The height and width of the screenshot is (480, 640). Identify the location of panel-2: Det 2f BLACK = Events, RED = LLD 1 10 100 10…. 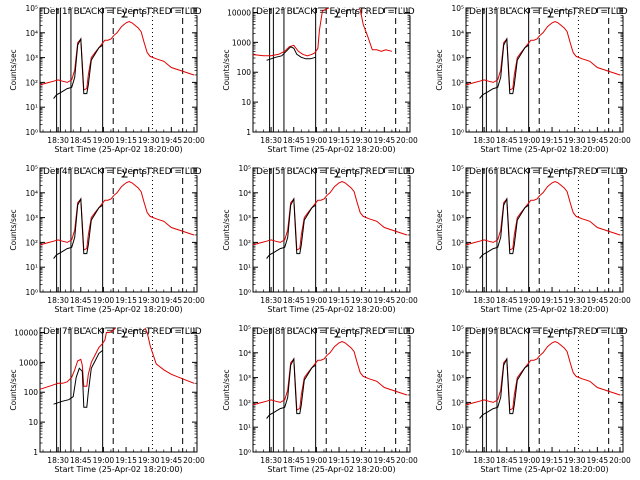
(320, 80).